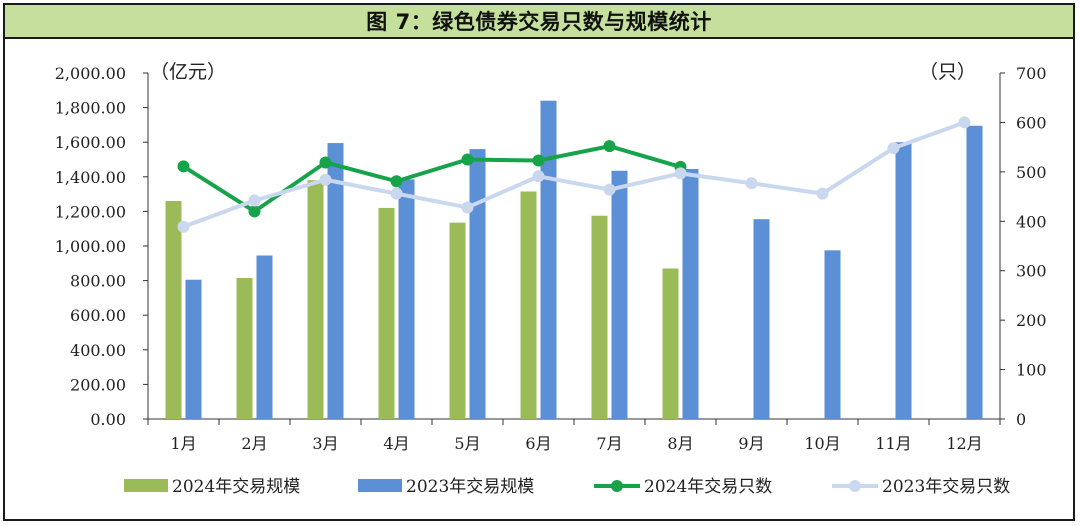  What do you see at coordinates (236, 487) in the screenshot?
I see `legend-2024-volume-label: 2024年交易规模` at bounding box center [236, 487].